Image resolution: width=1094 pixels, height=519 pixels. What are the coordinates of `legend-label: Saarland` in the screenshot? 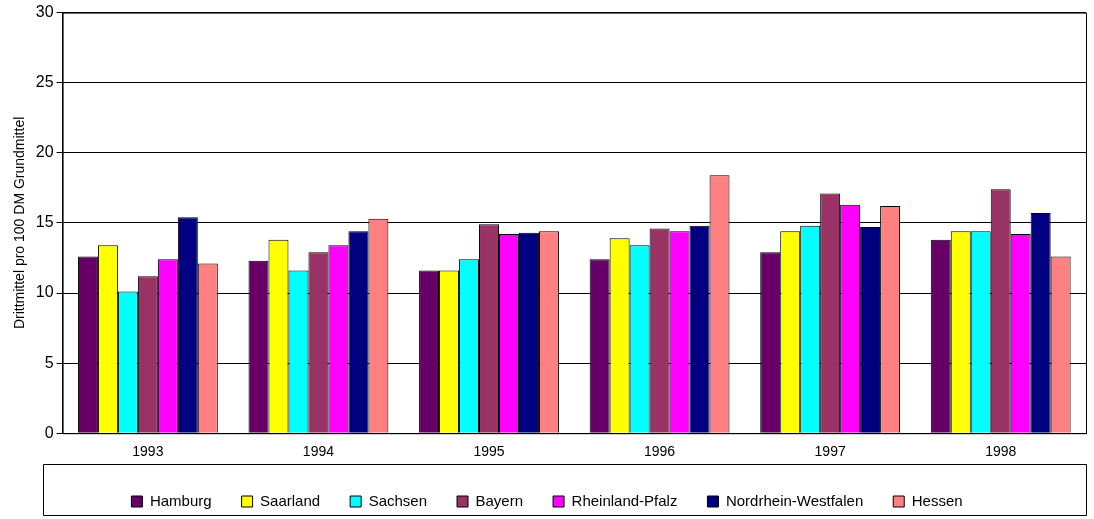 It's located at (290, 500).